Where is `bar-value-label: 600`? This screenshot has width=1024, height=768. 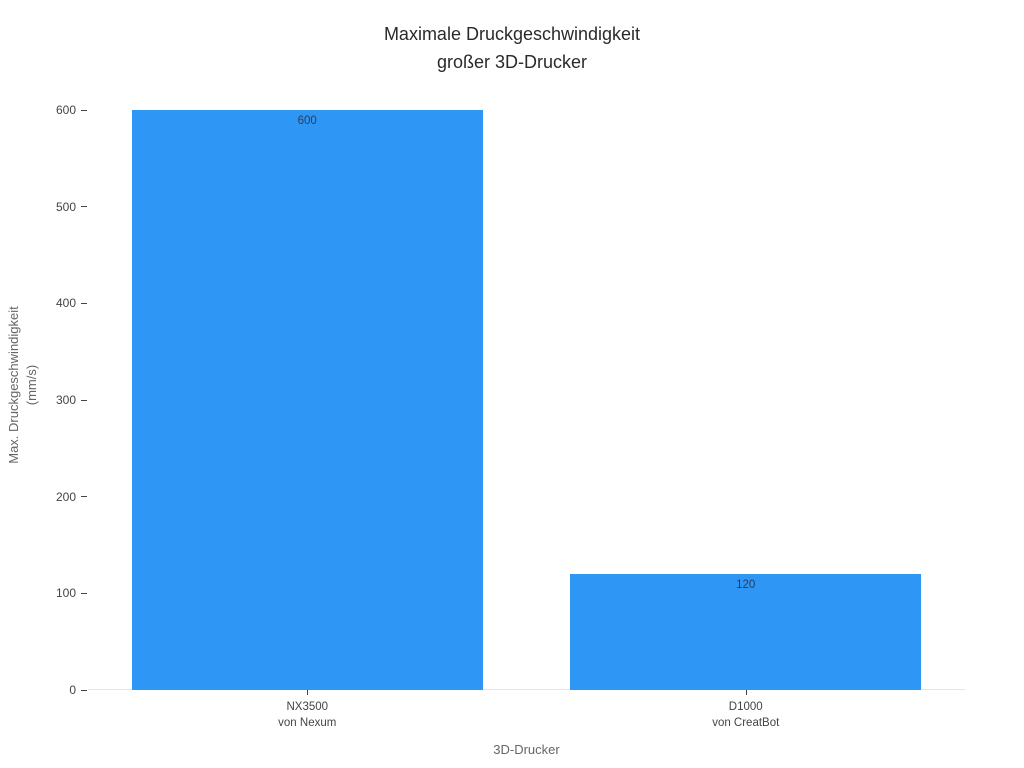 bar-value-label: 600 is located at coordinates (307, 121).